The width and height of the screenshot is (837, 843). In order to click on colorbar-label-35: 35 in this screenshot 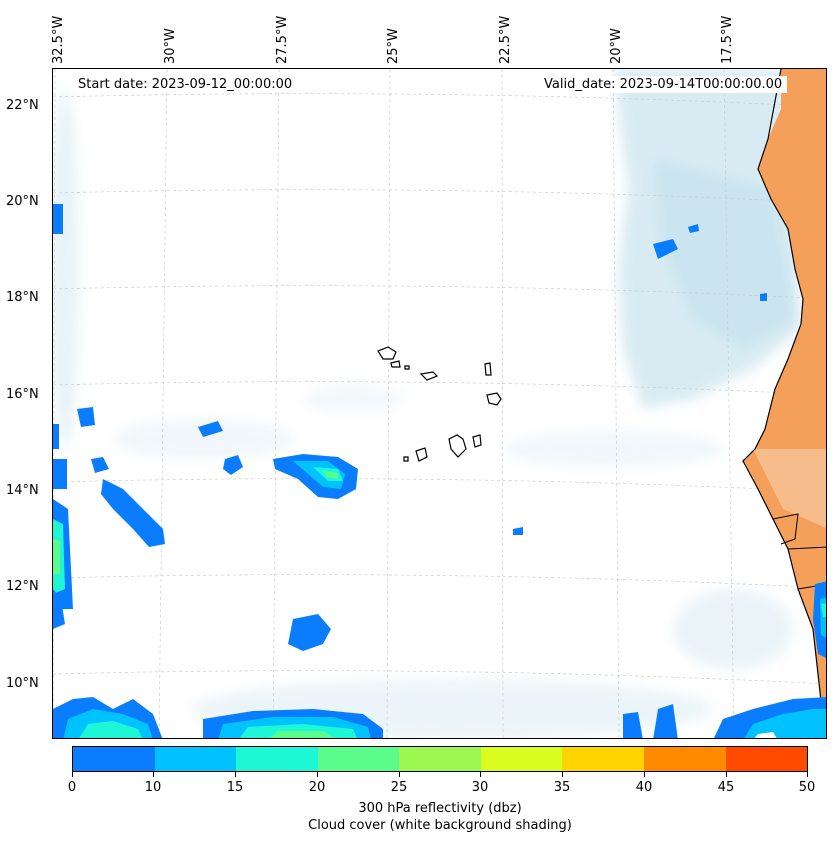, I will do `click(562, 787)`.